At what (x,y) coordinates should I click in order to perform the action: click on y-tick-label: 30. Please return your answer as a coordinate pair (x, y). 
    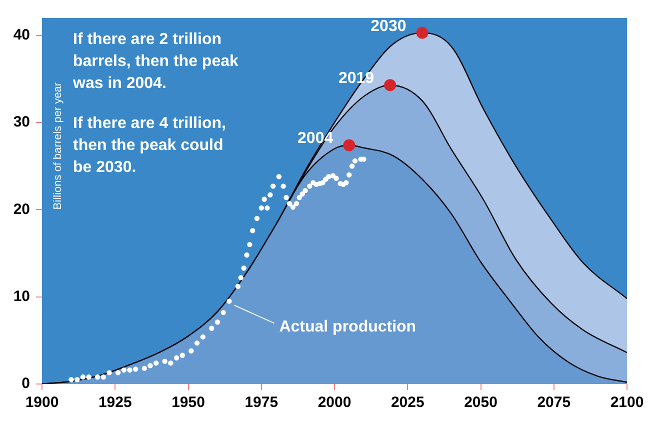
    Looking at the image, I should click on (21, 122).